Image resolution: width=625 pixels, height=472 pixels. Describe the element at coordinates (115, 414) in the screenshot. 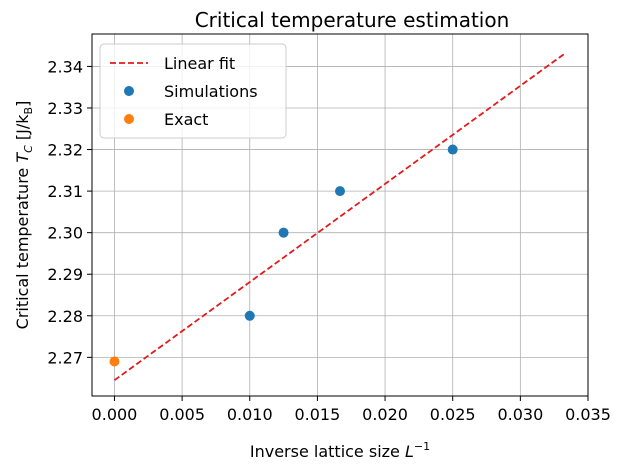

I see `x-tick-label: 0.000` at that location.